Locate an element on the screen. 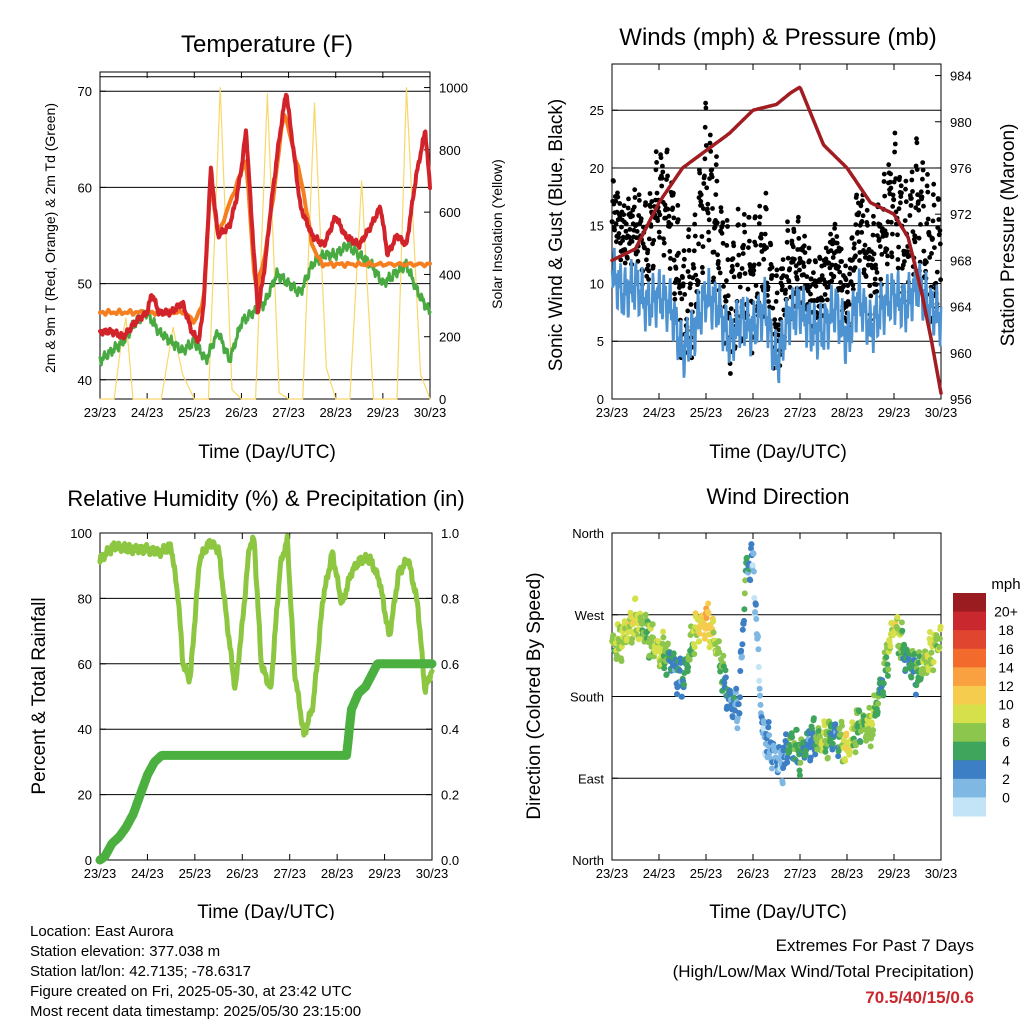 The height and width of the screenshot is (1024, 1024). colorbar-label: 18 is located at coordinates (1006, 630).